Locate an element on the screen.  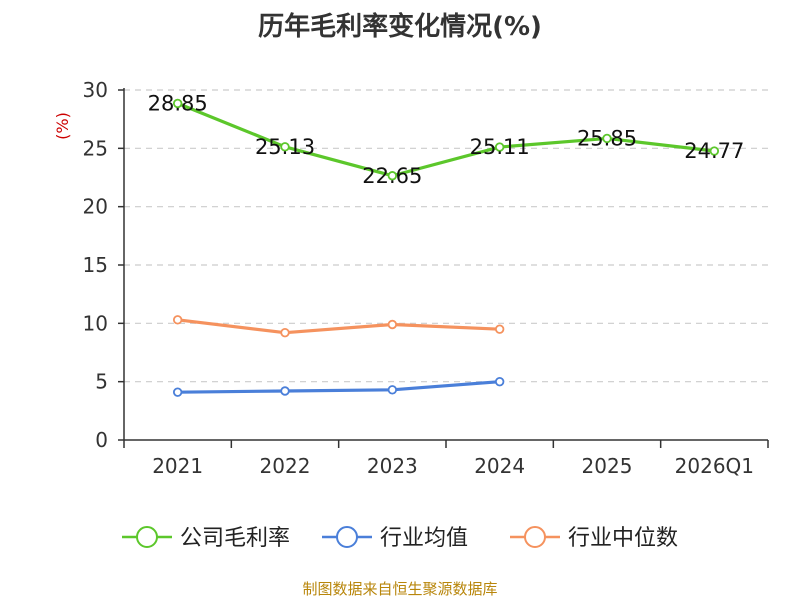
data-label: 22.65 is located at coordinates (392, 176).